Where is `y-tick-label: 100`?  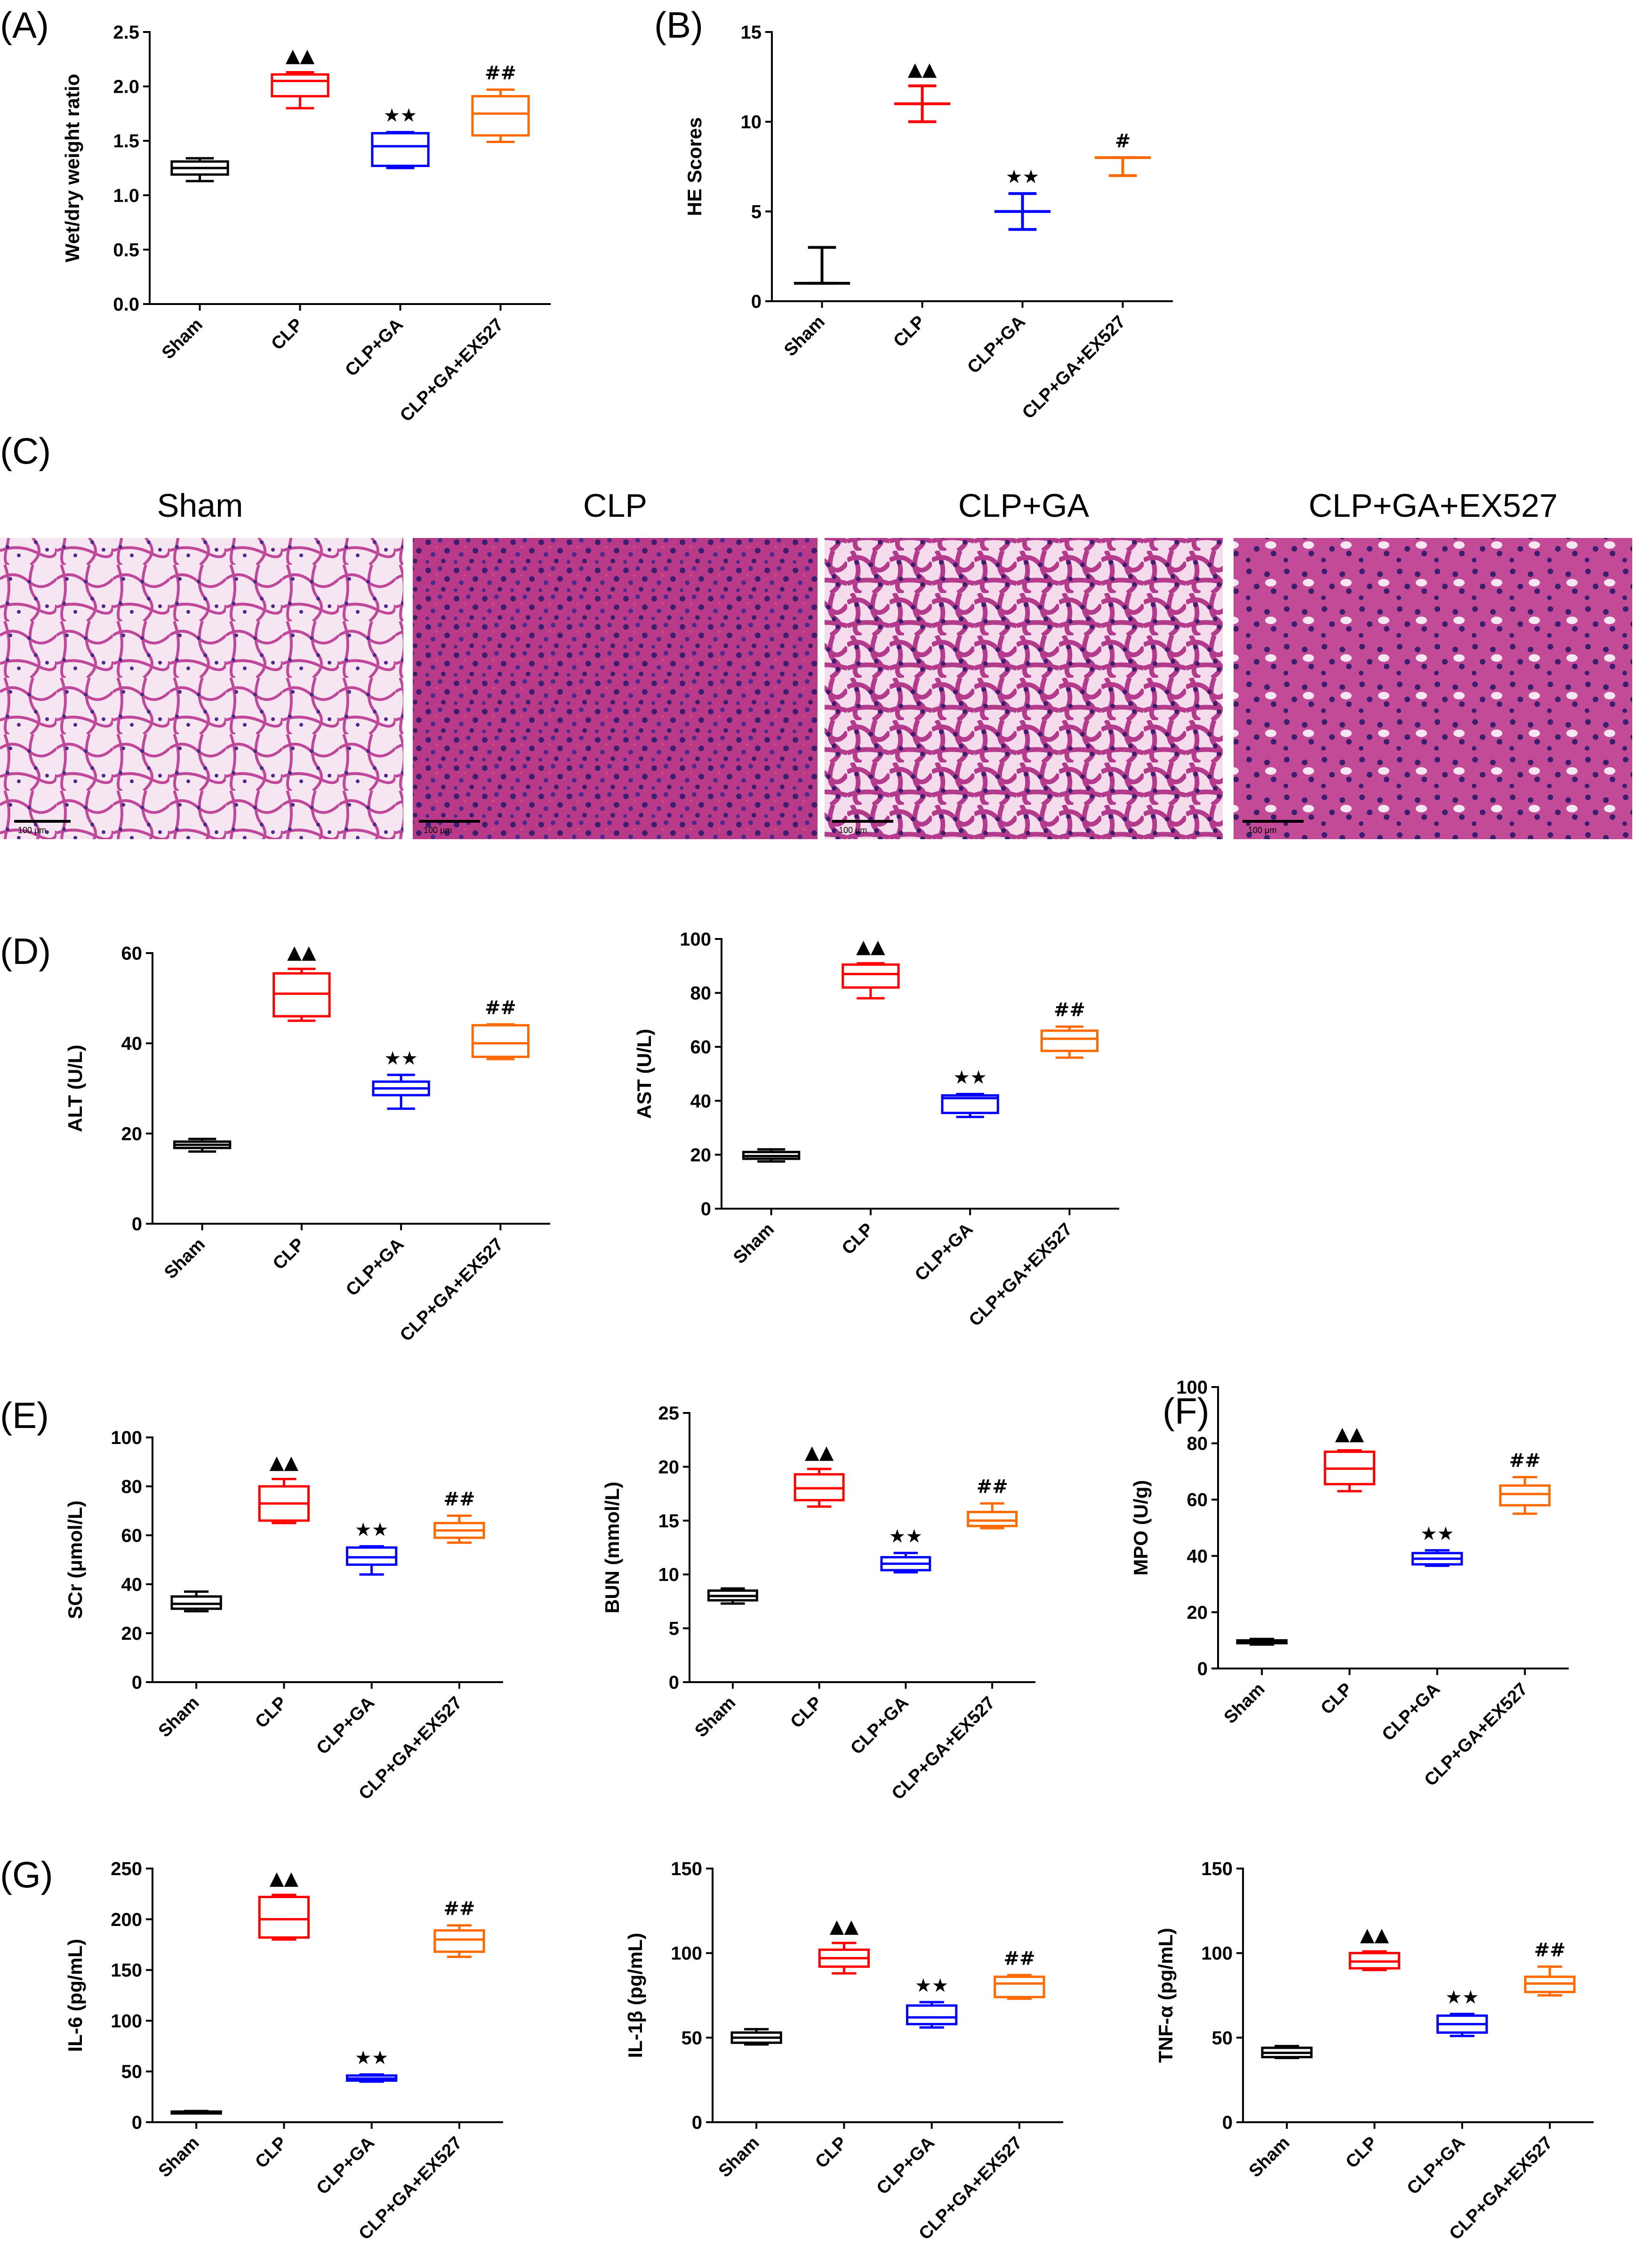 y-tick-label: 100 is located at coordinates (1192, 1388).